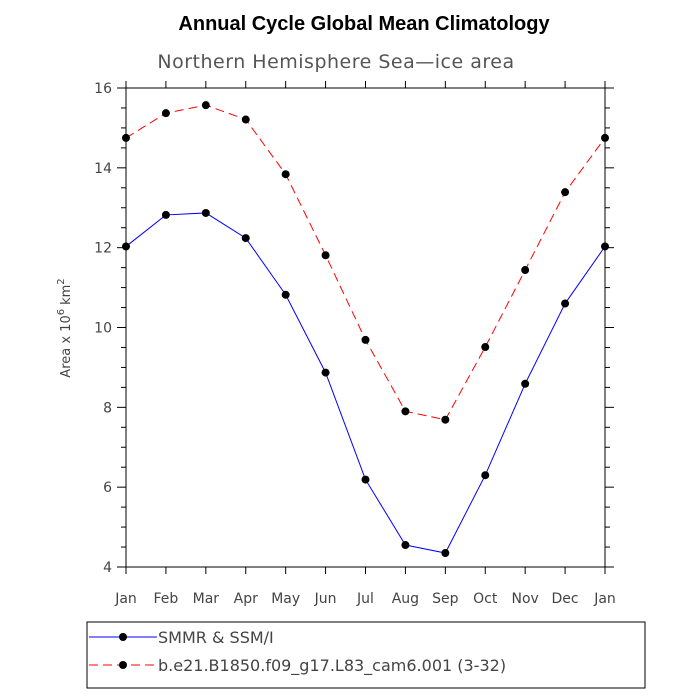 This screenshot has width=700, height=700. Describe the element at coordinates (364, 24) in the screenshot. I see `chart-title: Annual Cycle Global Mean Climatology` at that location.